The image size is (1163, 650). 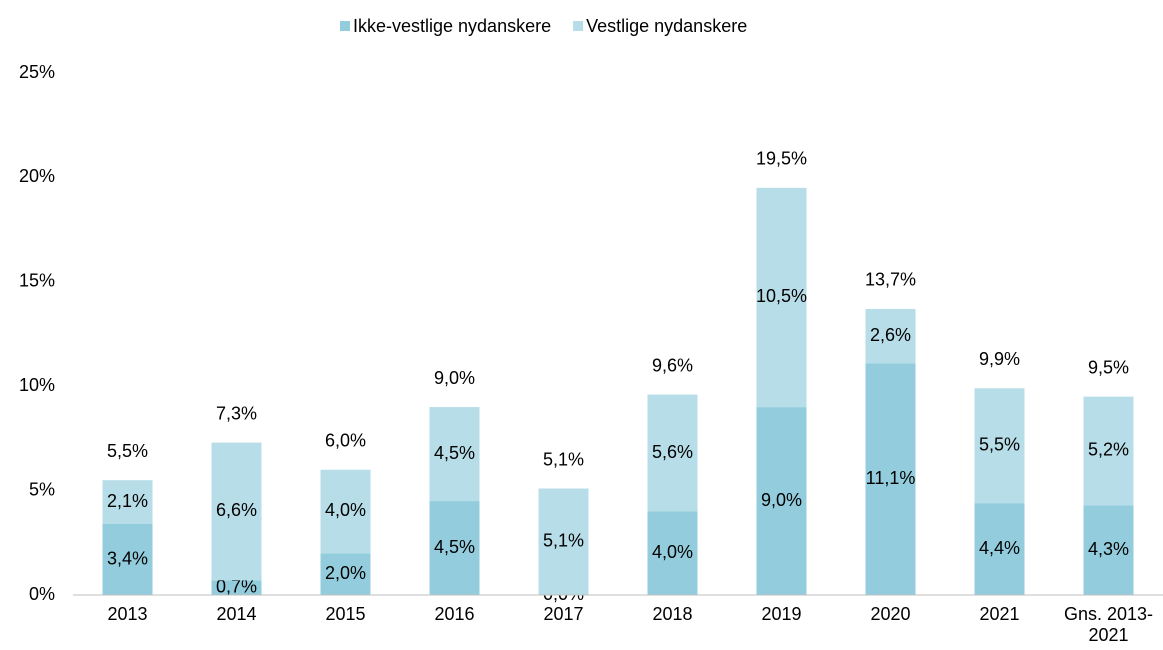 I want to click on data-label: 0,7%, so click(x=236, y=586).